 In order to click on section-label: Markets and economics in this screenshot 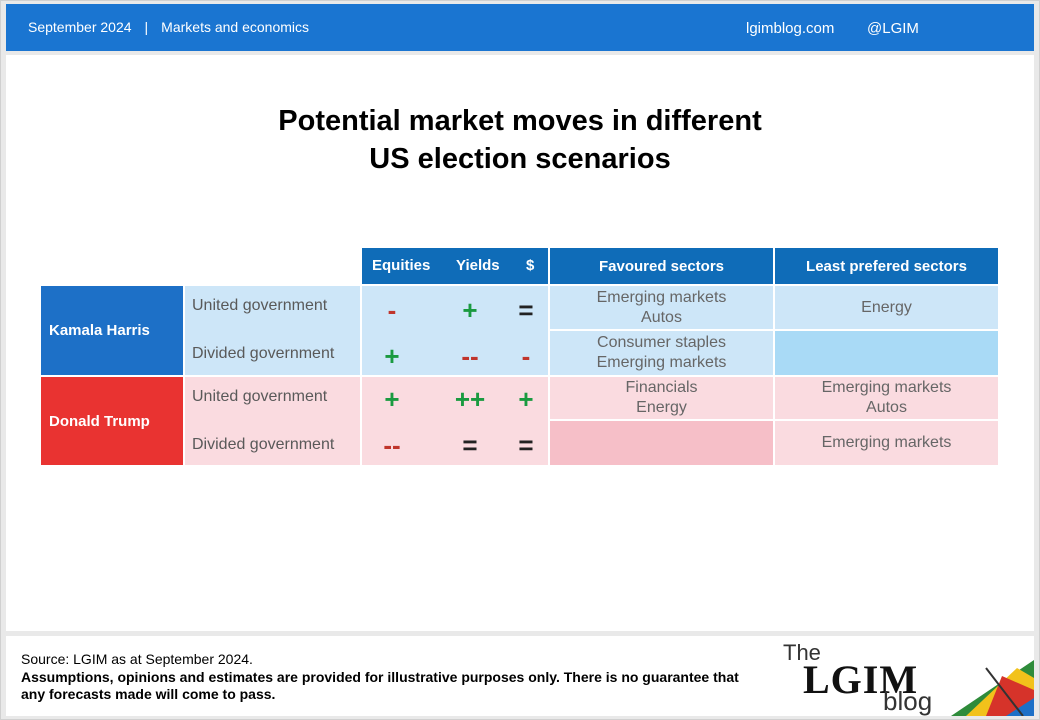, I will do `click(235, 27)`.